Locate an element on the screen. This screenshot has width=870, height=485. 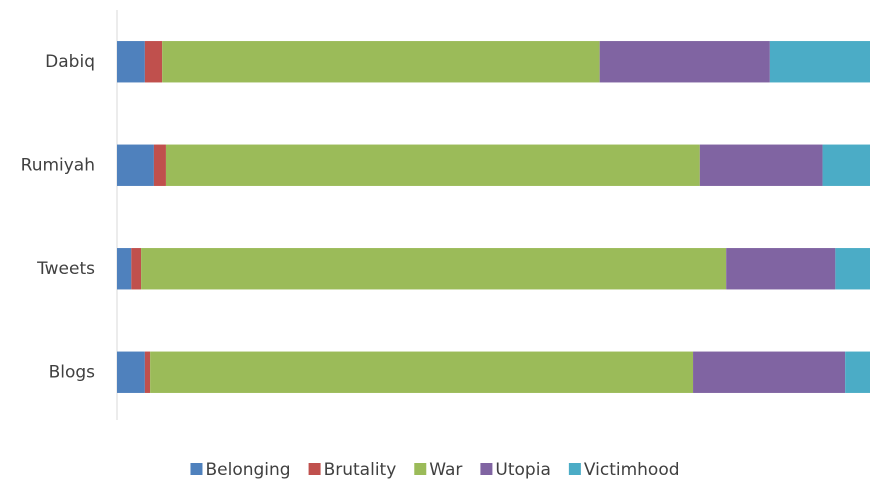
legend: Belonging Brutality War Utopia Victimhood is located at coordinates (435, 470).